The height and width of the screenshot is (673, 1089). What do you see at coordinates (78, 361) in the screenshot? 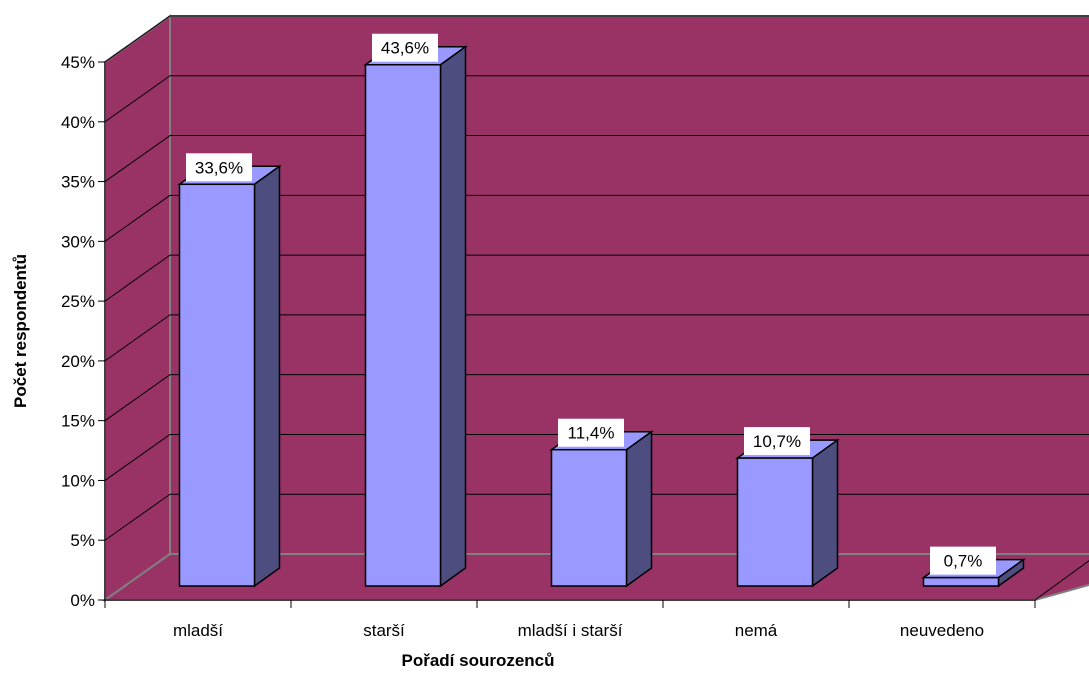
I see `y-tick-label: 20%` at bounding box center [78, 361].